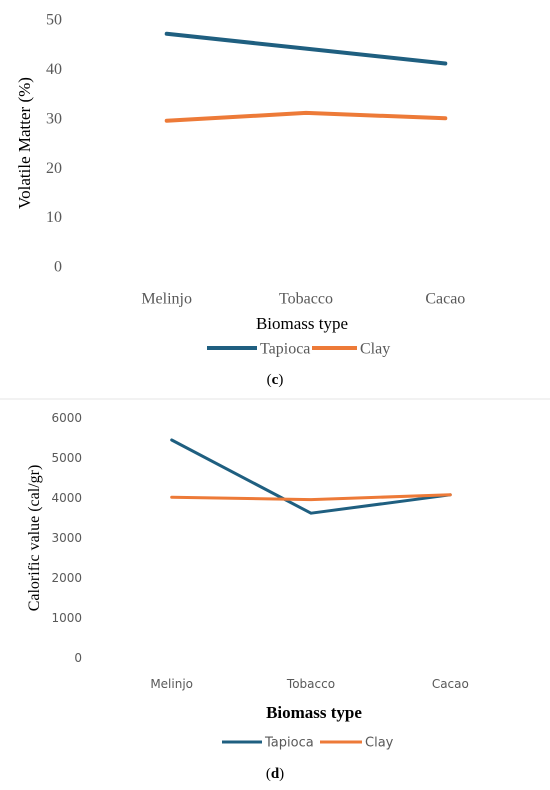  I want to click on legend-c: Tapioca Clay, so click(298, 349).